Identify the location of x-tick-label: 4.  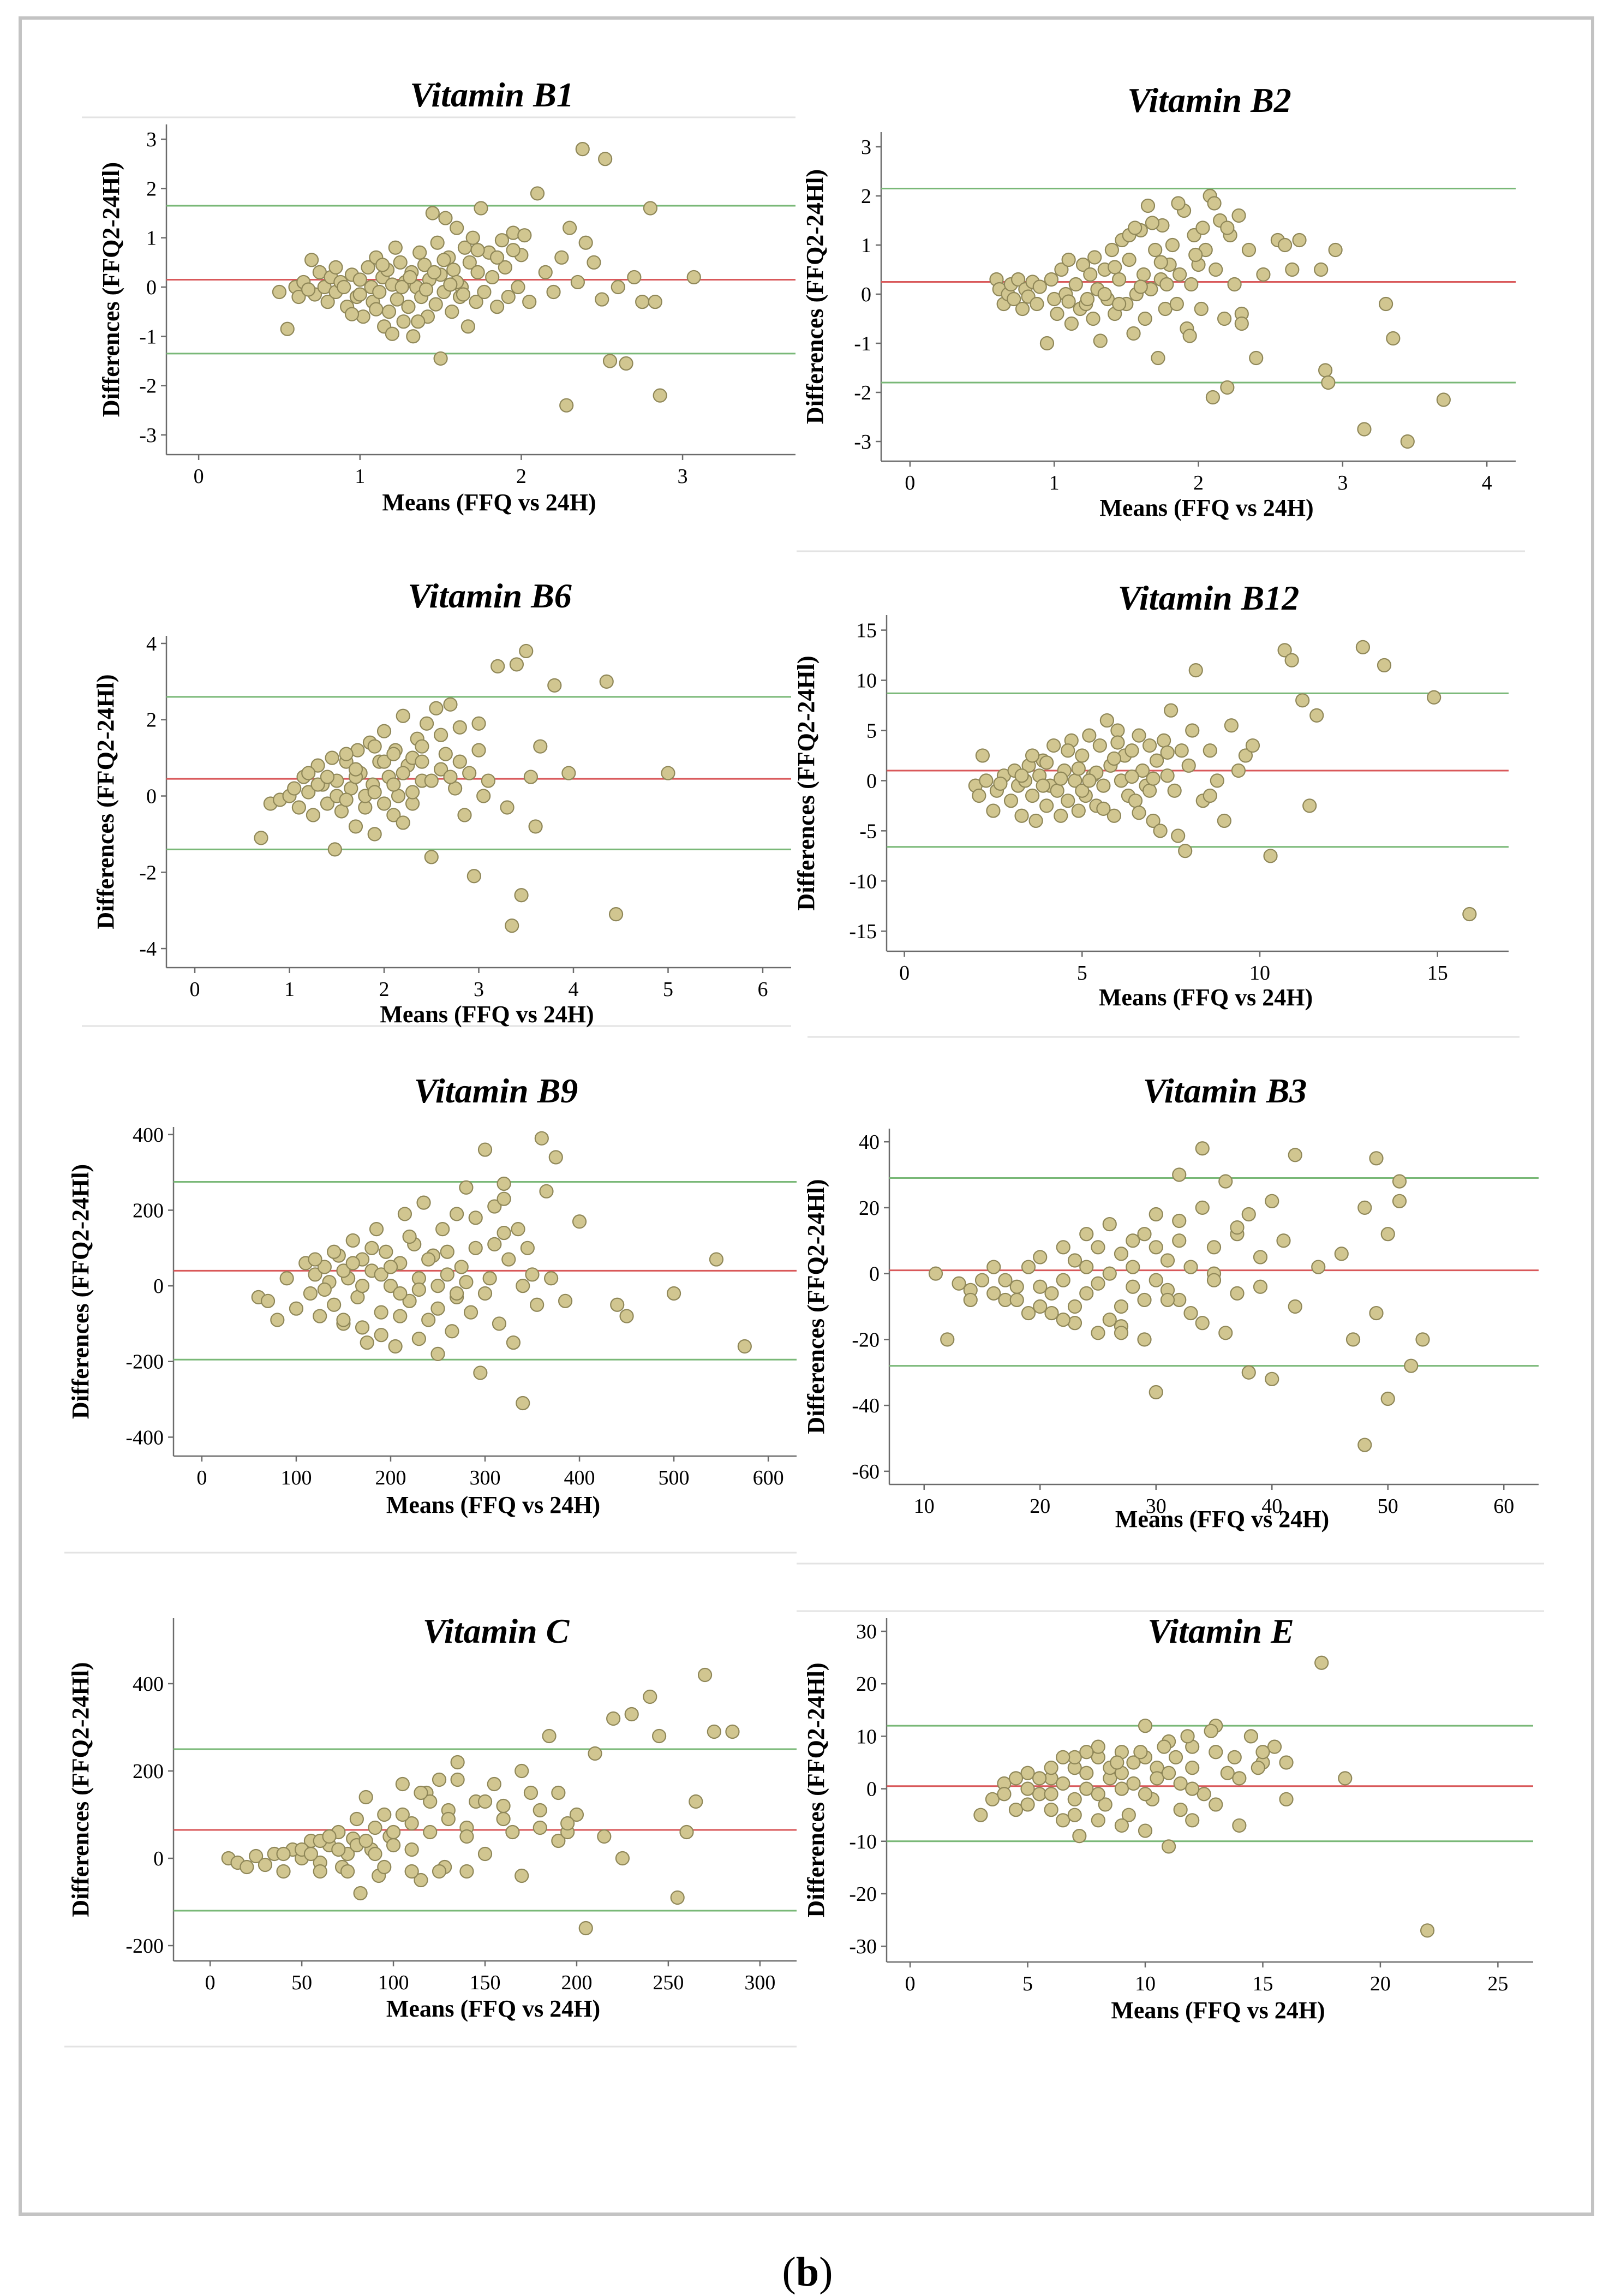
(573, 989).